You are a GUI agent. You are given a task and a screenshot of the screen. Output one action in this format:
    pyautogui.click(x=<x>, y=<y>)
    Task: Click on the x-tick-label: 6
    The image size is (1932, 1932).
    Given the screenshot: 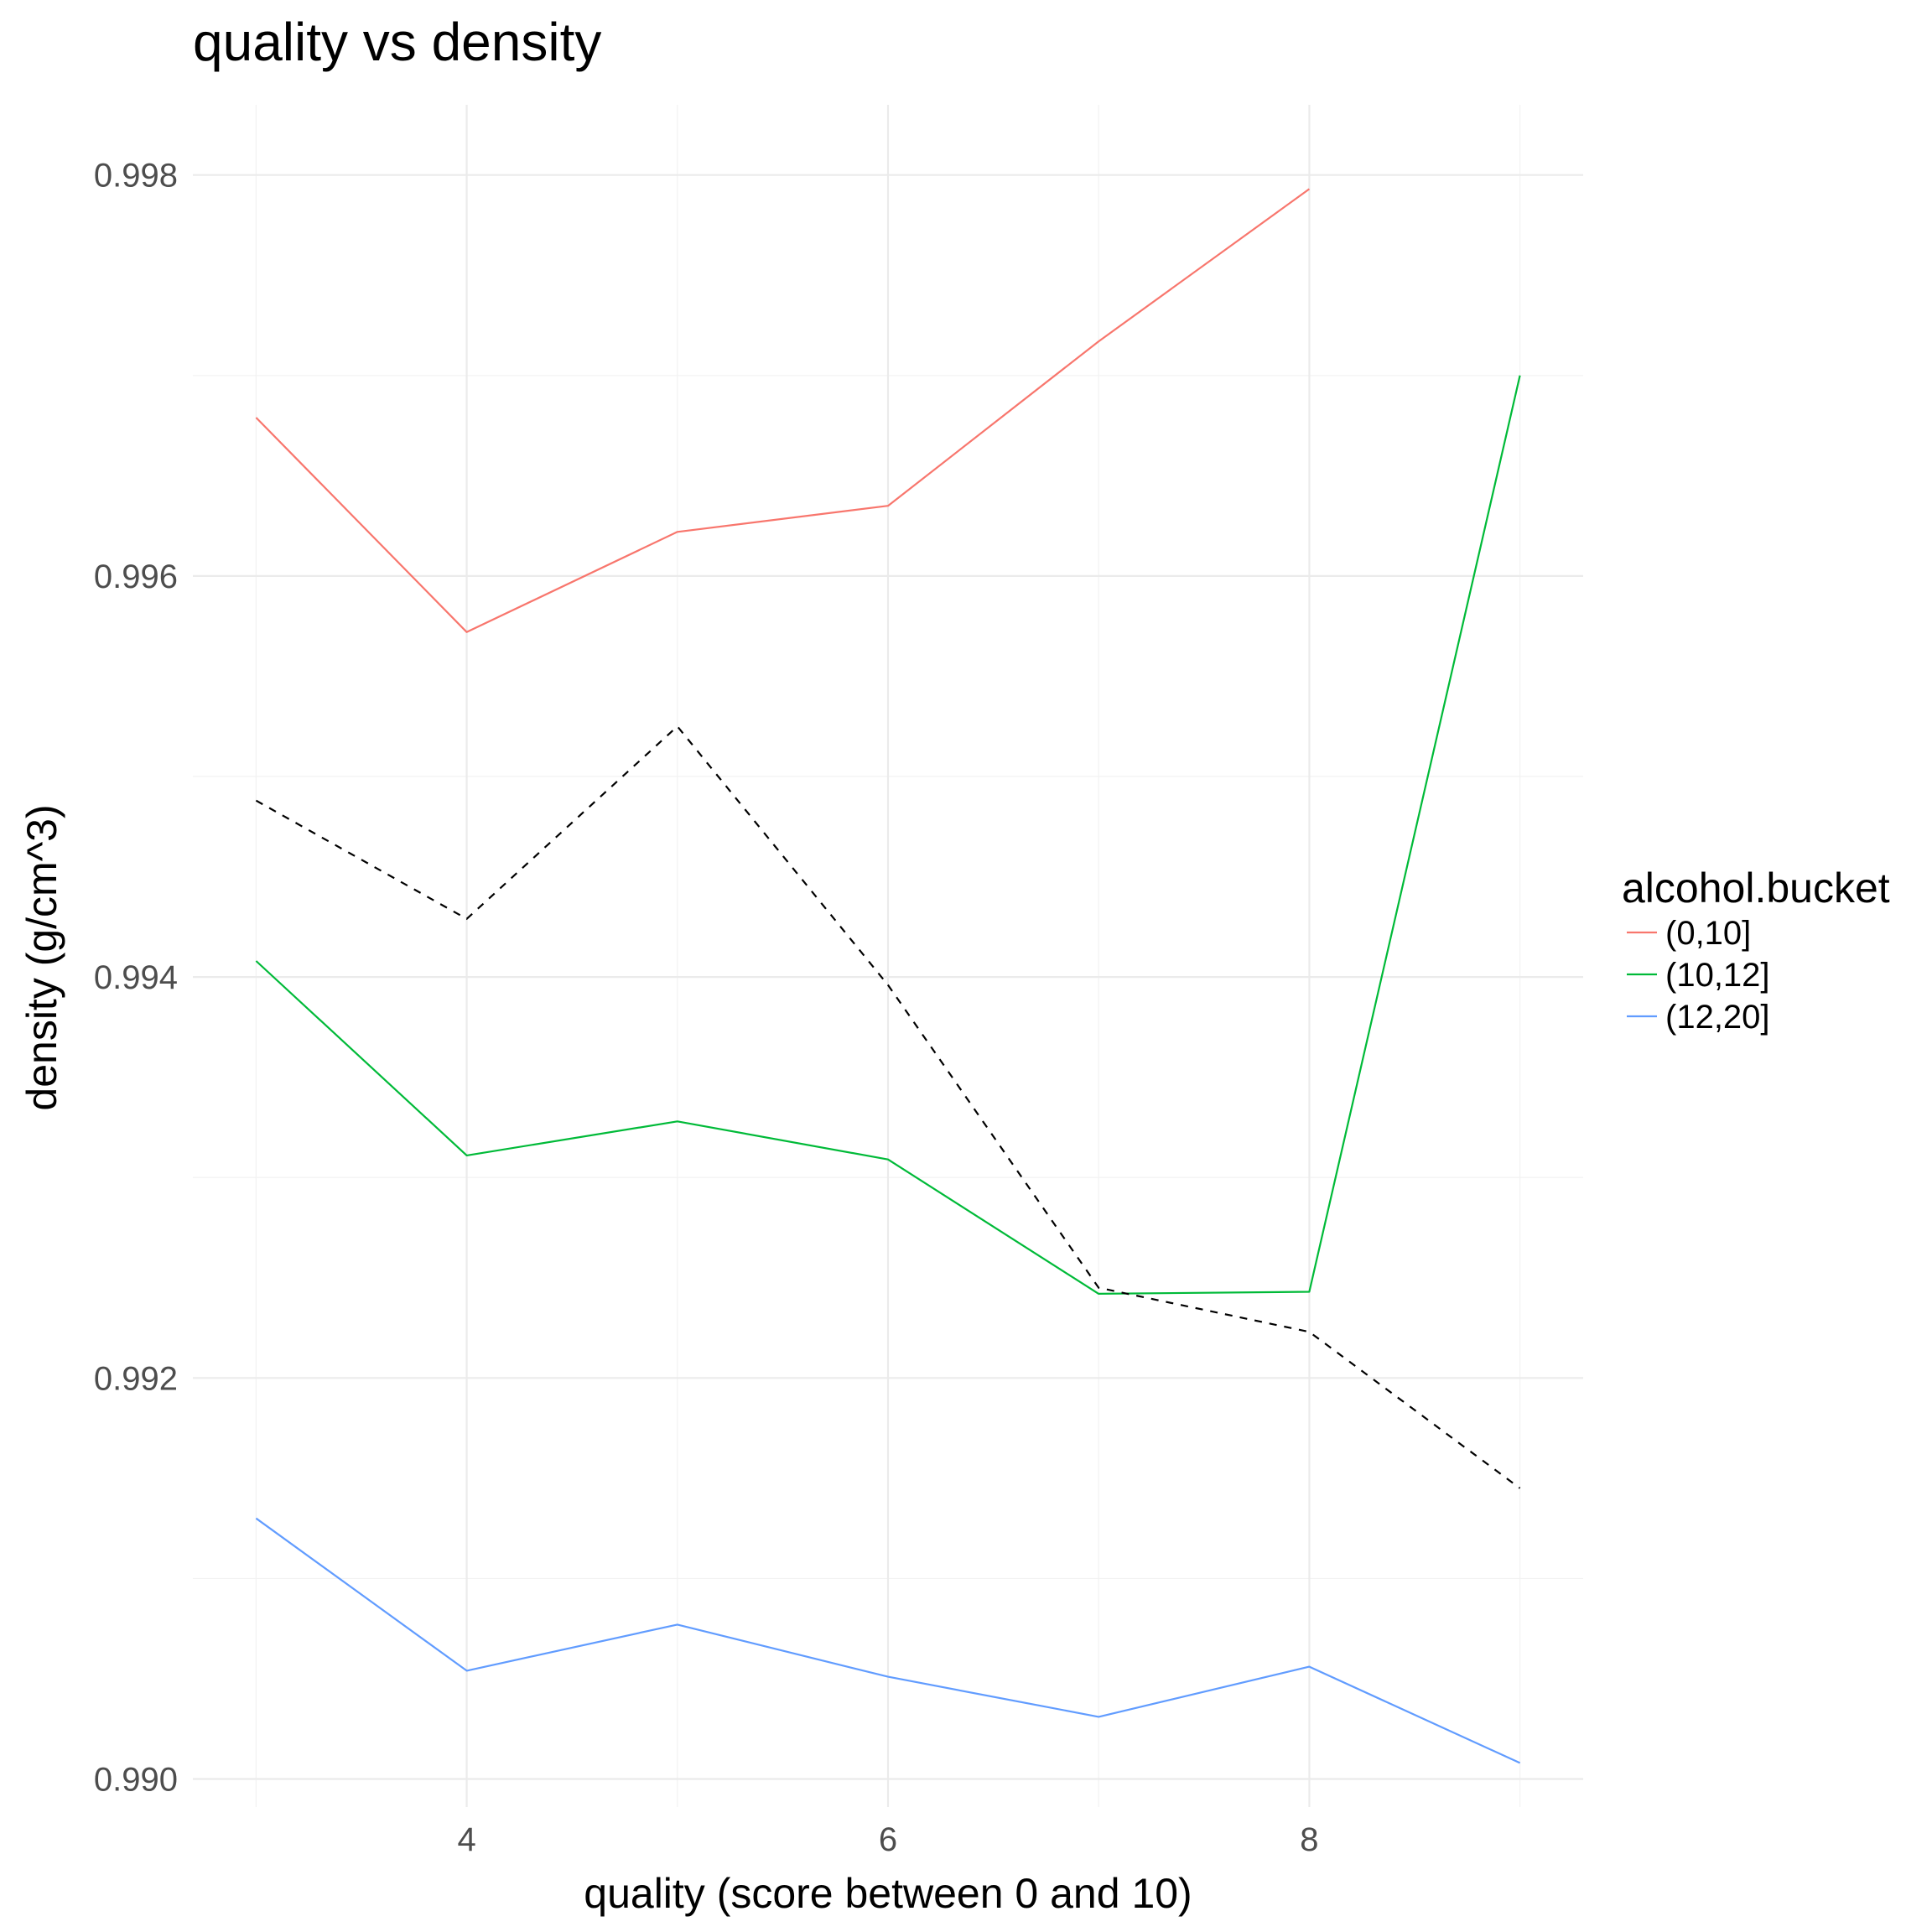 What is the action you would take?
    pyautogui.click(x=888, y=1839)
    